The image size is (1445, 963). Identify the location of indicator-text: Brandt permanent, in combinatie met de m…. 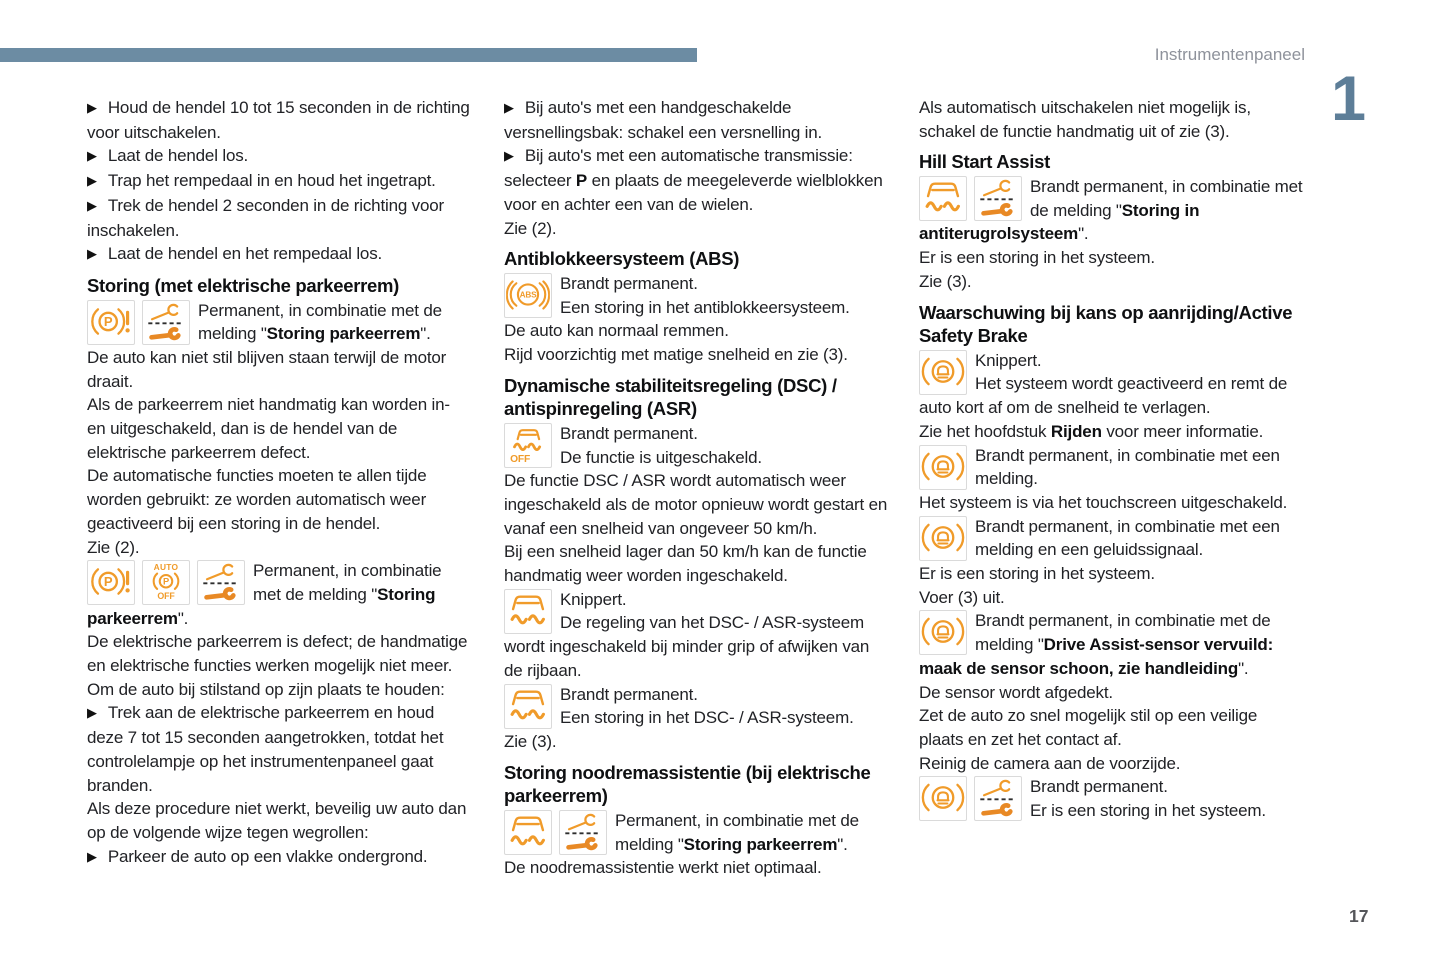
(1166, 198).